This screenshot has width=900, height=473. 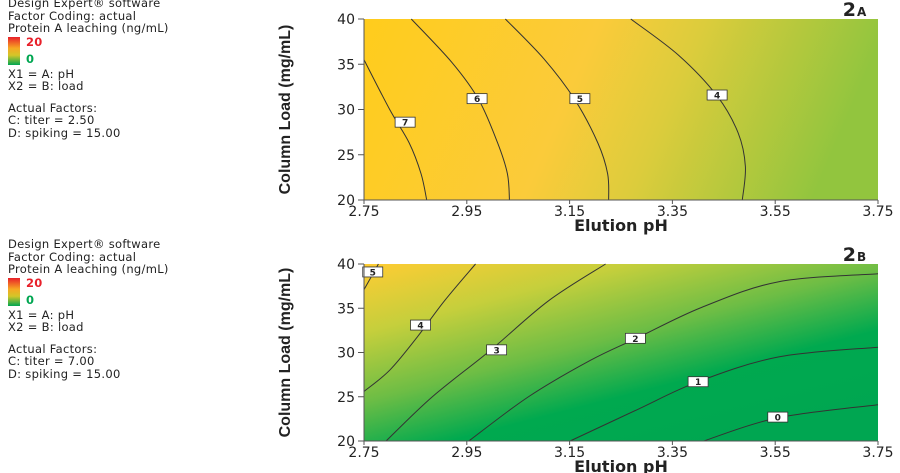 I want to click on legend-actual-titer: C: titer = 7.00, so click(x=51, y=361).